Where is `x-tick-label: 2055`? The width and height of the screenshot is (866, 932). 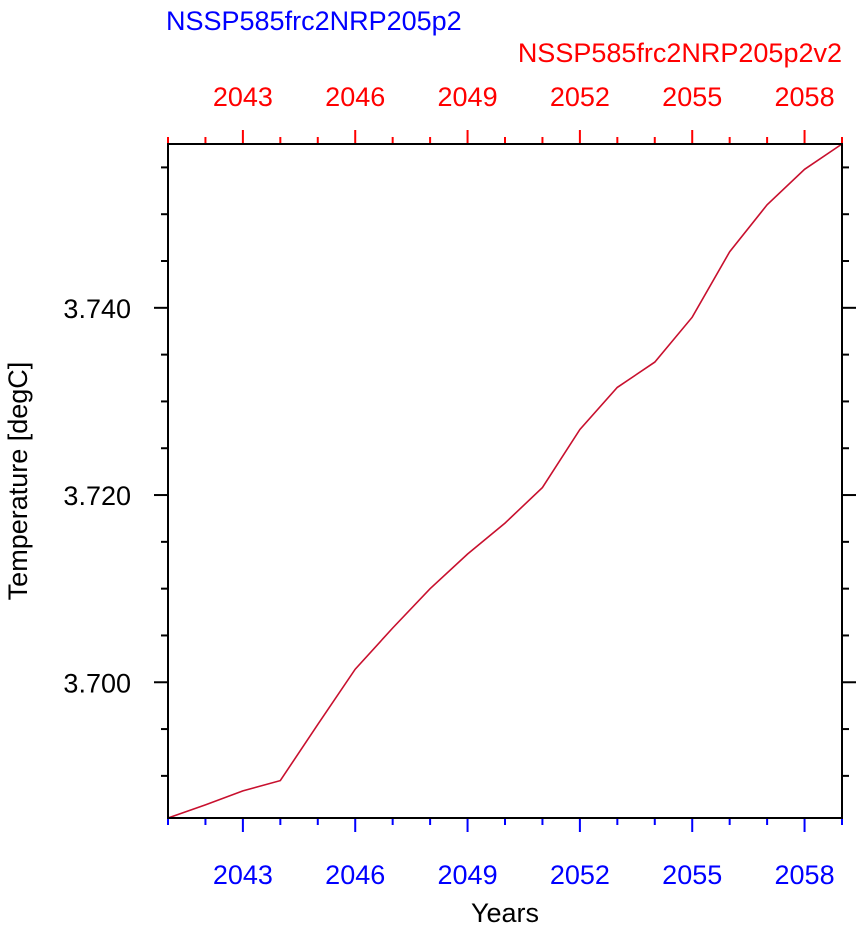
x-tick-label: 2055 is located at coordinates (692, 875).